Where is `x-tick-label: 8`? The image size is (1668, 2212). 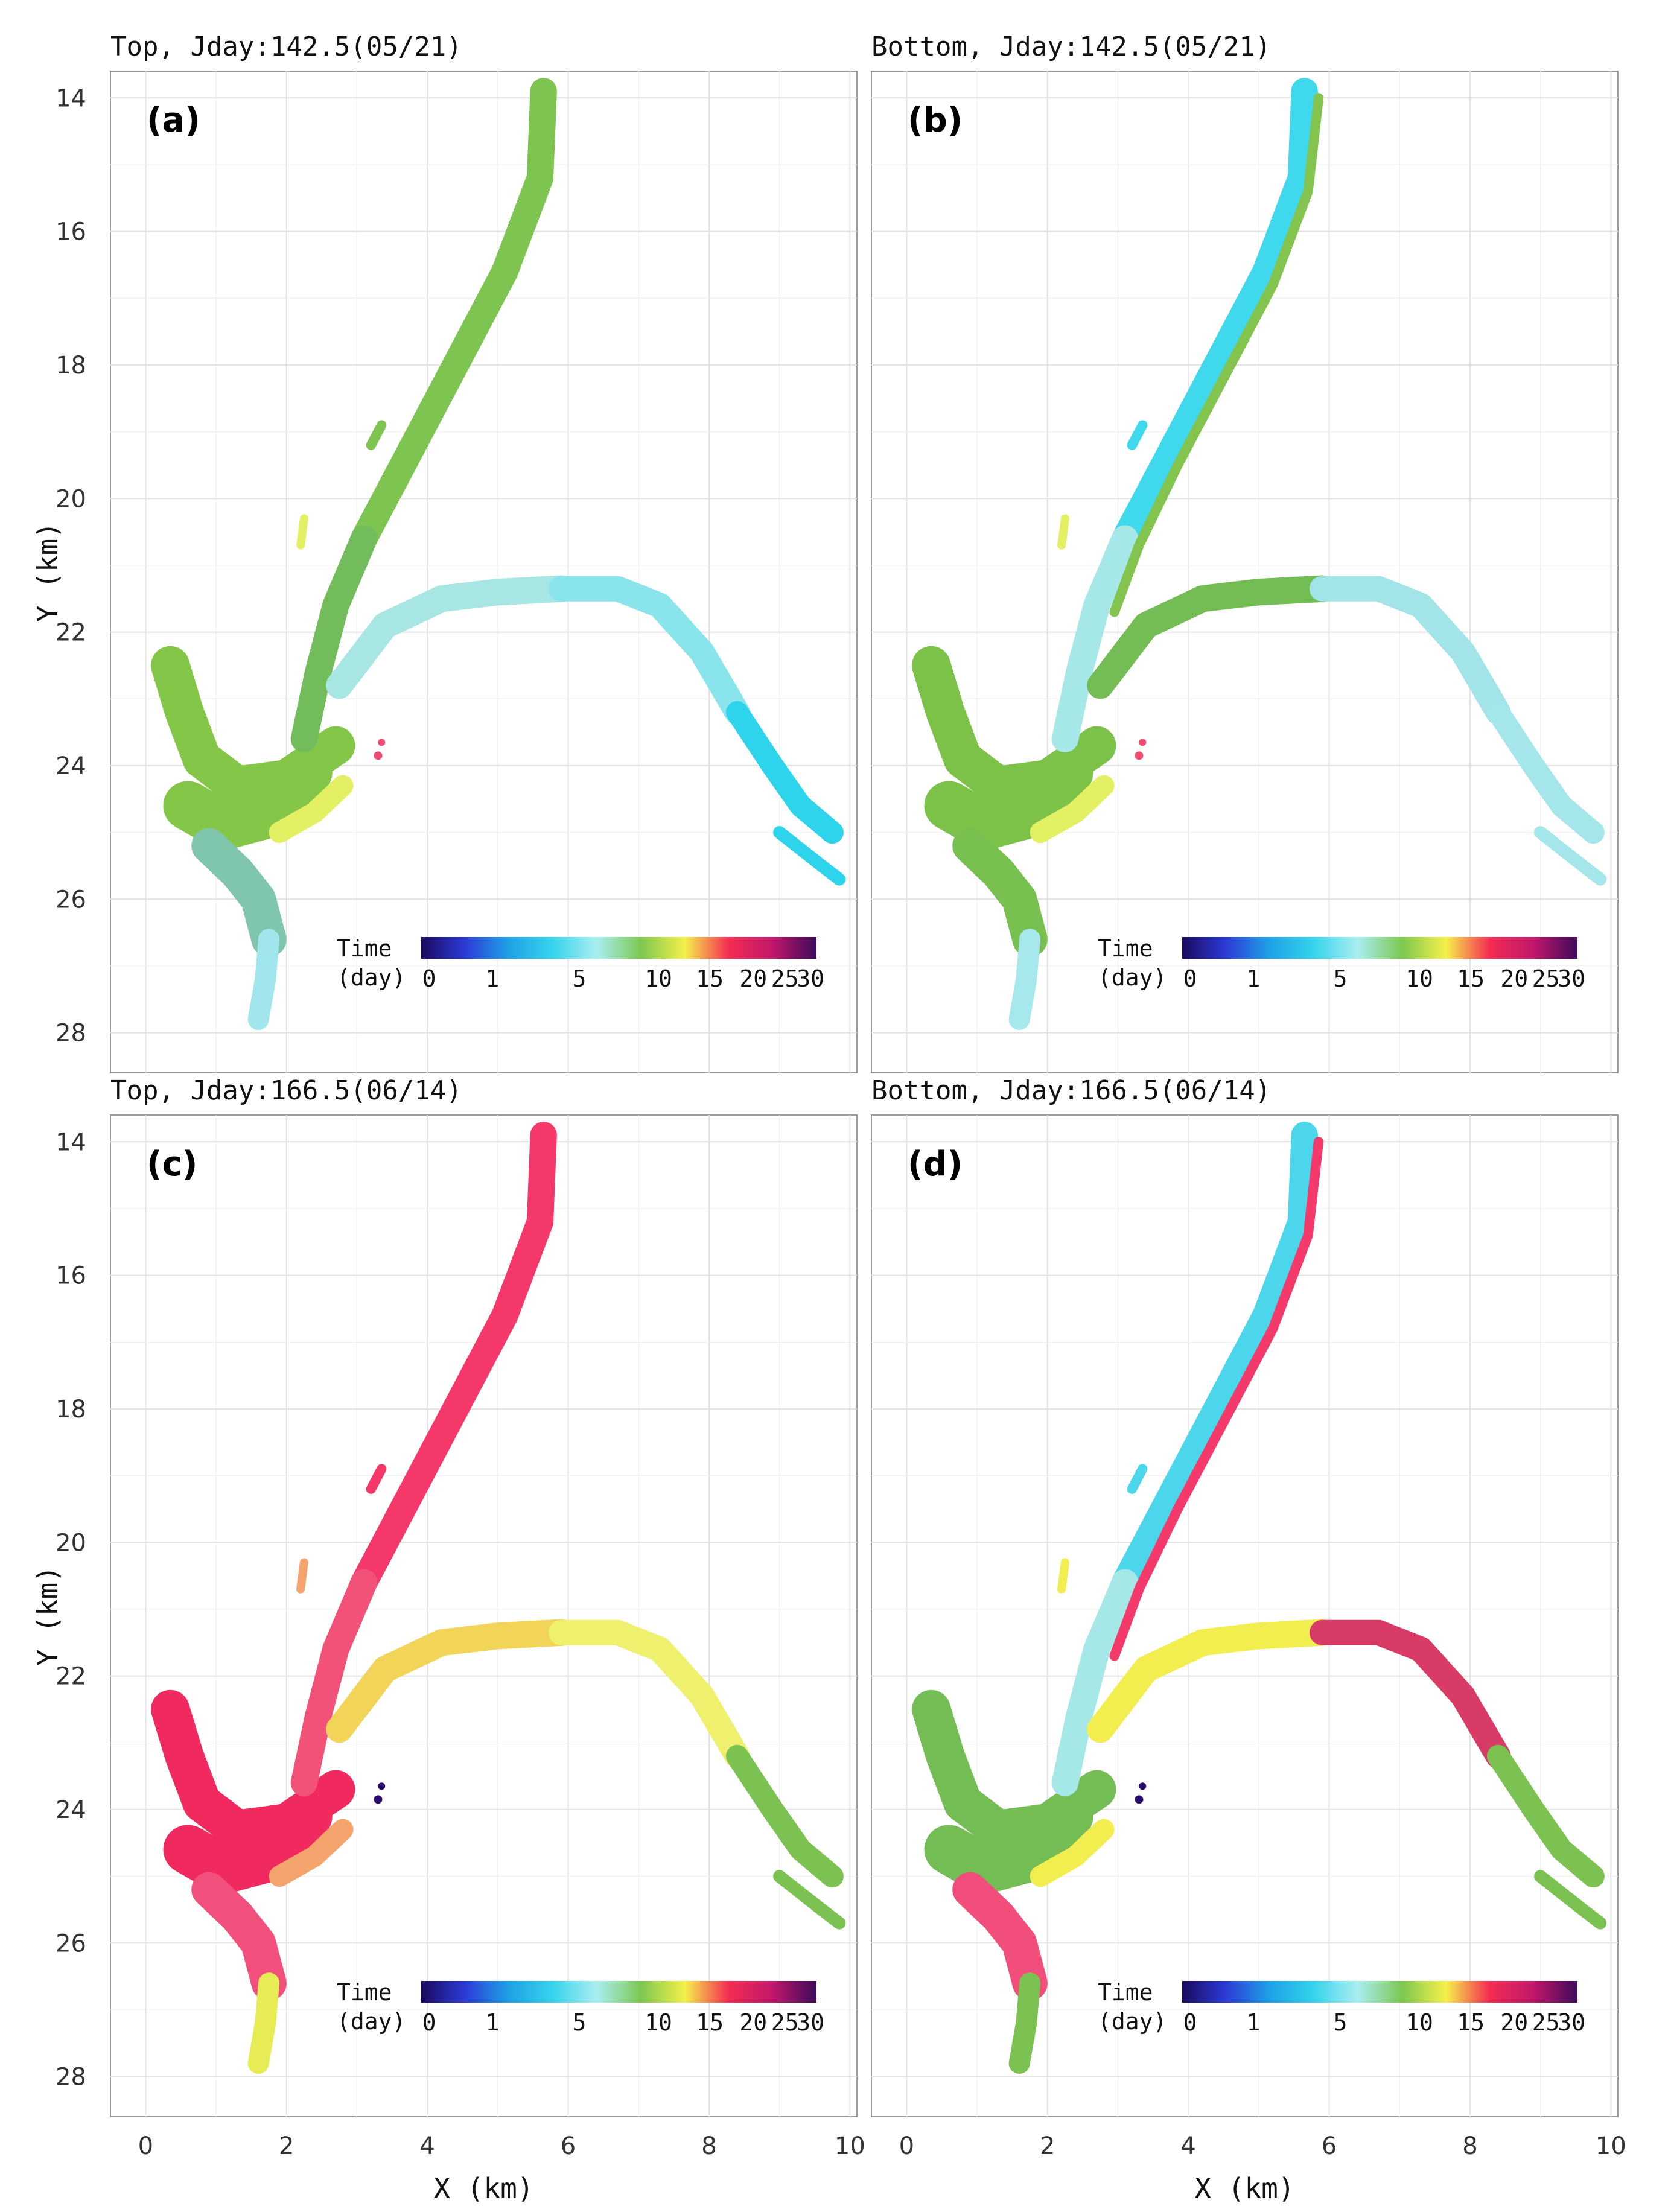
x-tick-label: 8 is located at coordinates (1469, 2146).